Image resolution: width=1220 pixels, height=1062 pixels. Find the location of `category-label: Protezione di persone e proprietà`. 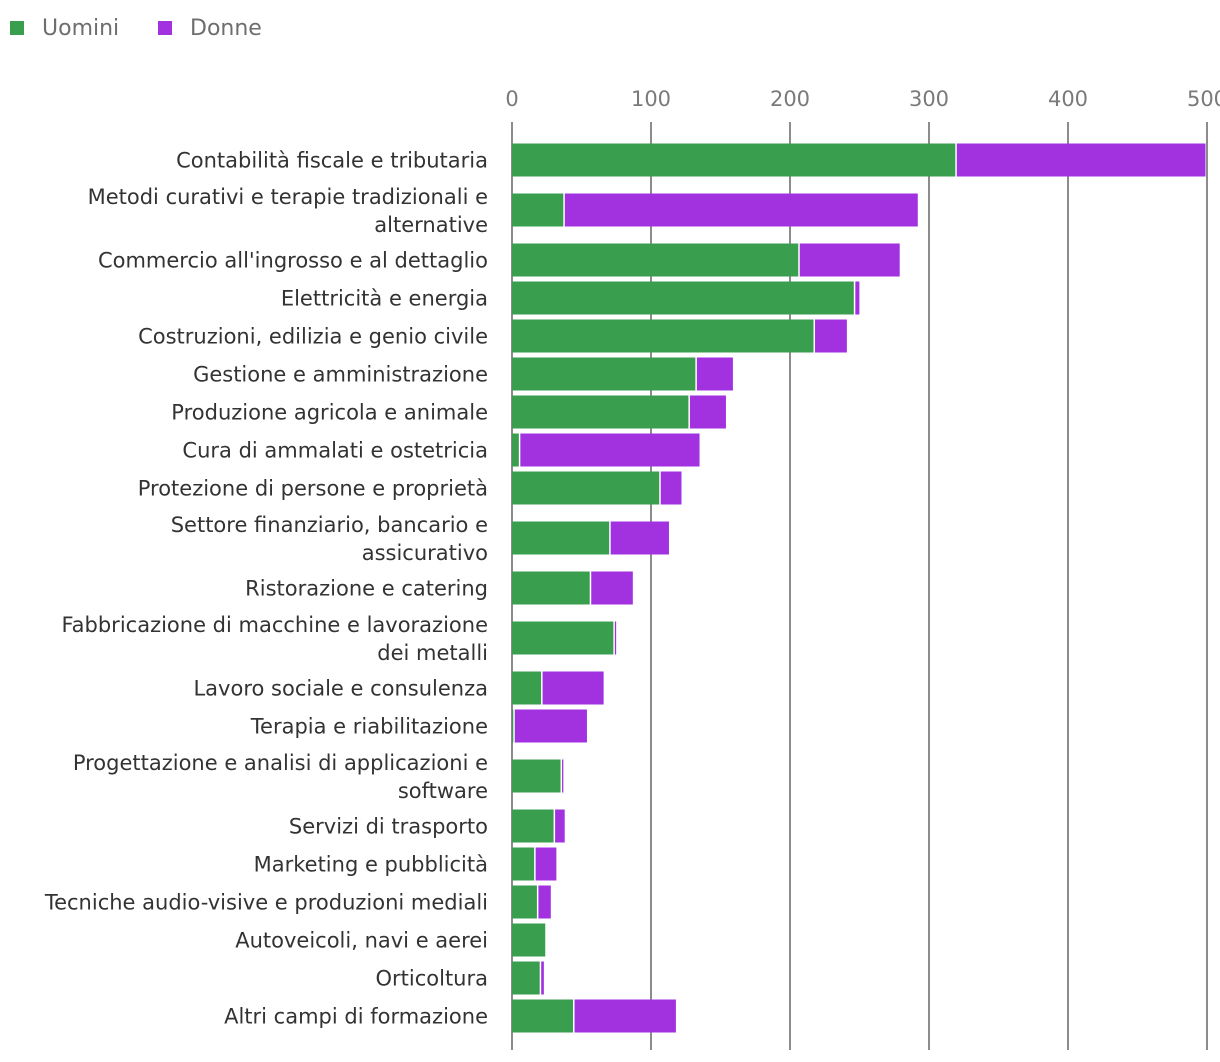

category-label: Protezione di persone e proprietà is located at coordinates (313, 489).